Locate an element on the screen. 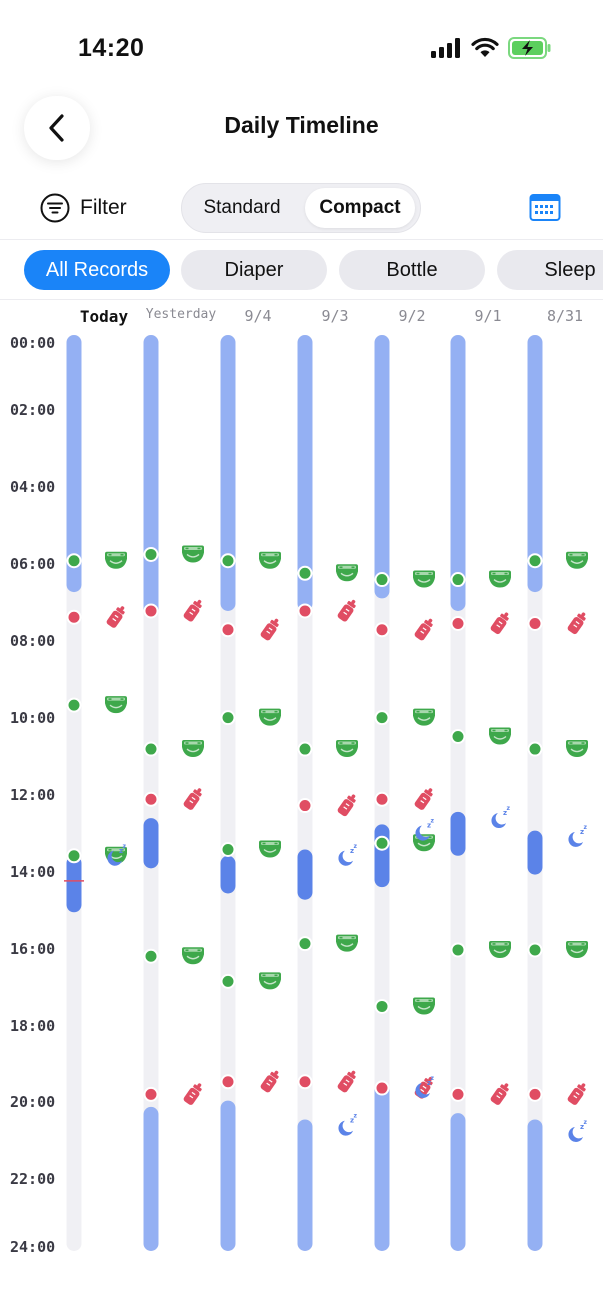 This screenshot has width=603, height=1311. filter-icon is located at coordinates (55, 208).